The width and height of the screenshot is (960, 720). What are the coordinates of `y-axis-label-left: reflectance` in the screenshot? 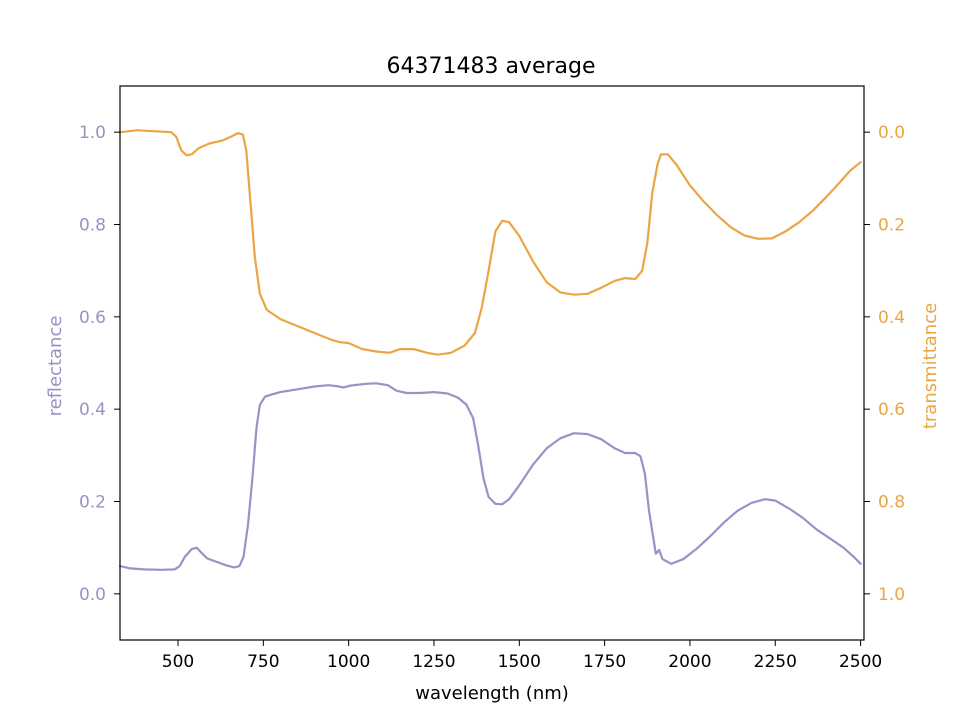 It's located at (55, 366).